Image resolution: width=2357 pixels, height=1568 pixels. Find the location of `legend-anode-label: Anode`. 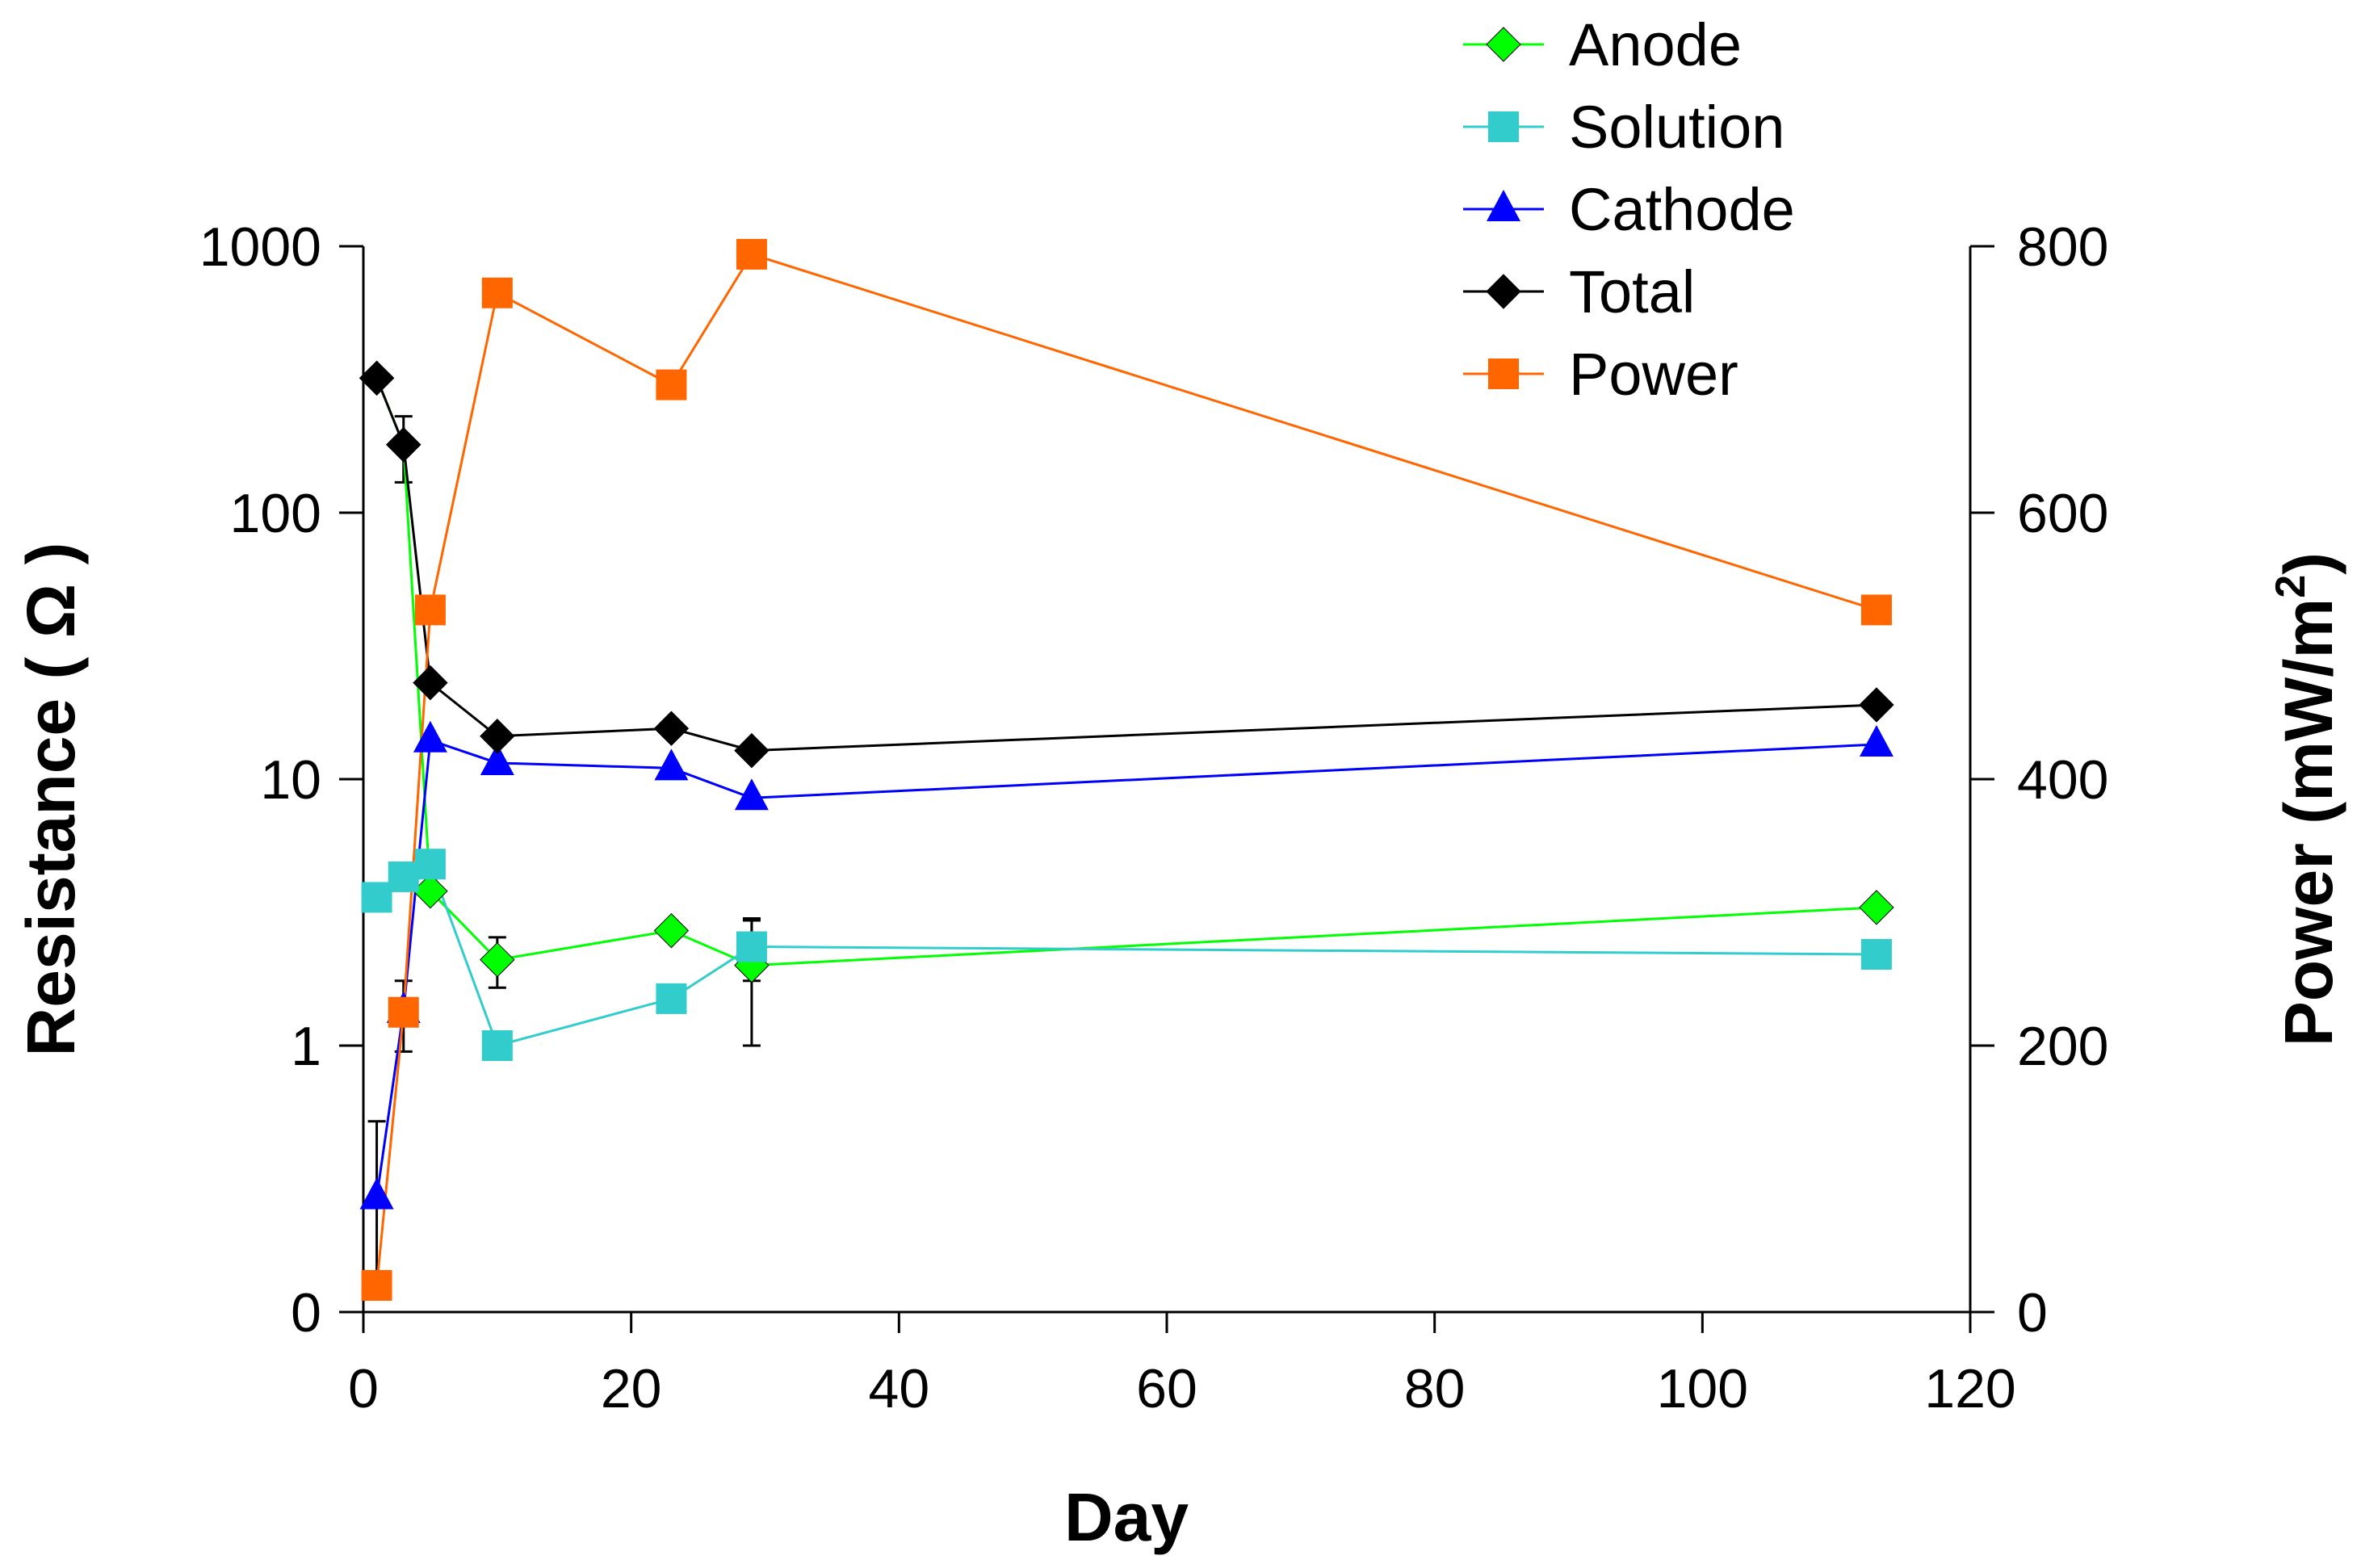

legend-anode-label: Anode is located at coordinates (1655, 44).